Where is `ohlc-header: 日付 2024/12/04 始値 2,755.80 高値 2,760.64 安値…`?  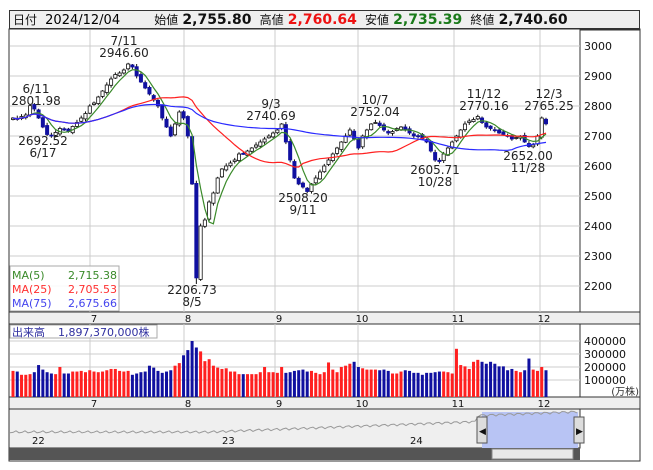
ohlc-header: 日付 2024/12/04 始値 2,755.80 高値 2,760.64 安値… is located at coordinates (324, 19).